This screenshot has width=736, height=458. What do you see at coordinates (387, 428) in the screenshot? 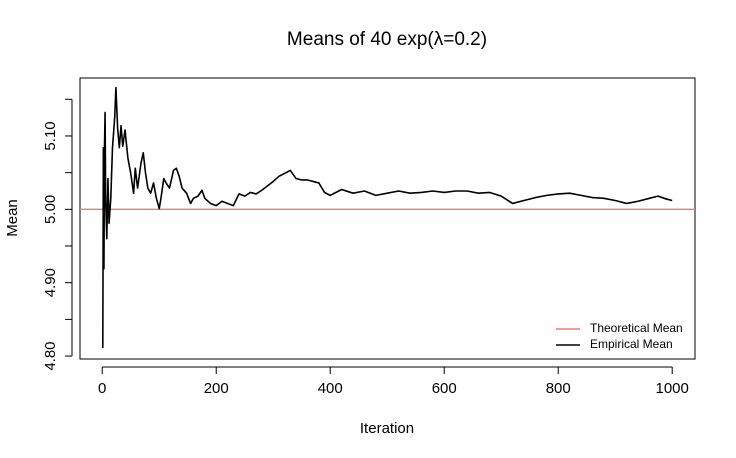
I see `x-axis-label: Iteration` at bounding box center [387, 428].